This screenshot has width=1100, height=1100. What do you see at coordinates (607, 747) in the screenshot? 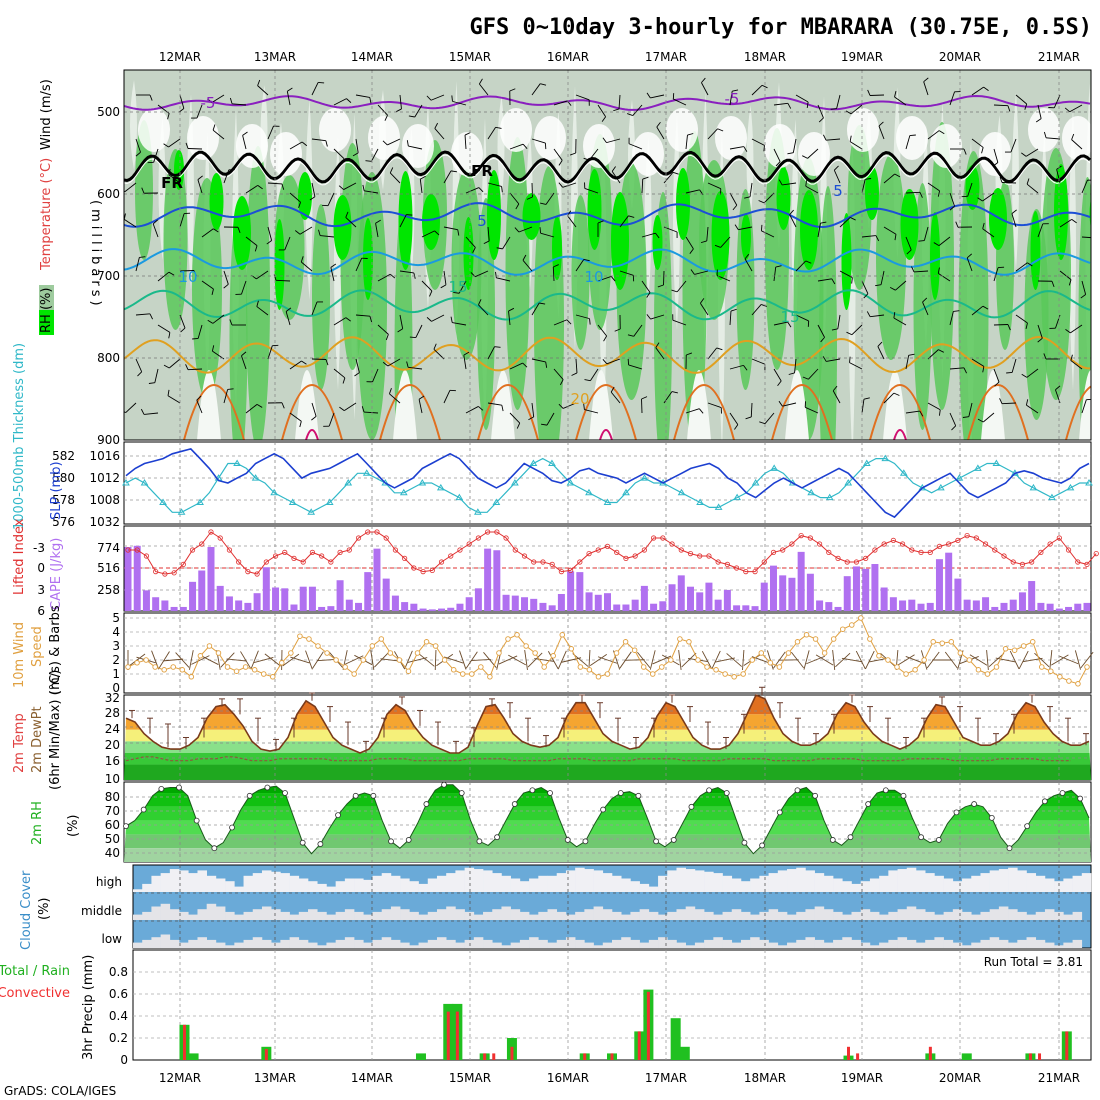
I see `temp-band` at bounding box center [607, 747].